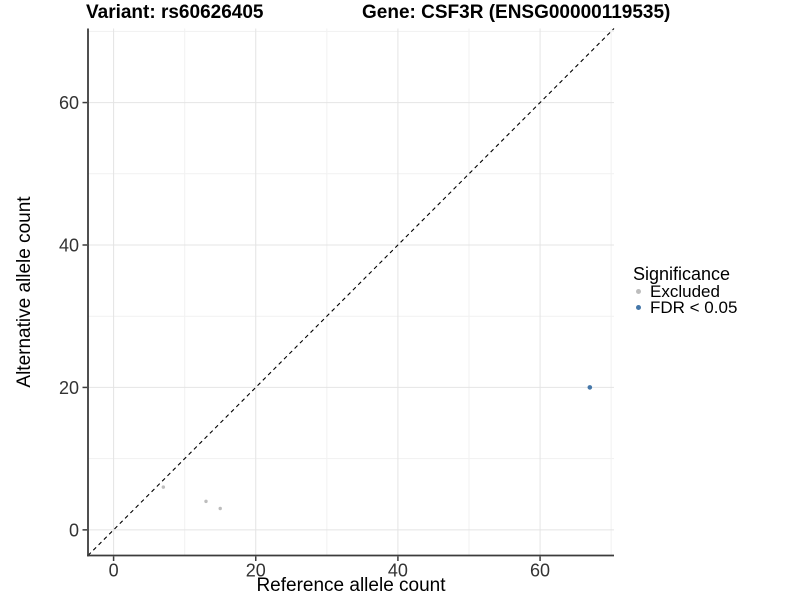 This screenshot has width=800, height=600. Describe the element at coordinates (694, 307) in the screenshot. I see `legend-label-fdr: FDR < 0.05` at that location.